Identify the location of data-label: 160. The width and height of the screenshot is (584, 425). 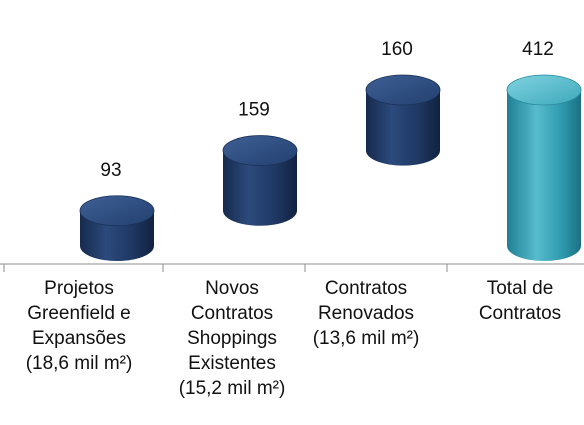
(397, 49).